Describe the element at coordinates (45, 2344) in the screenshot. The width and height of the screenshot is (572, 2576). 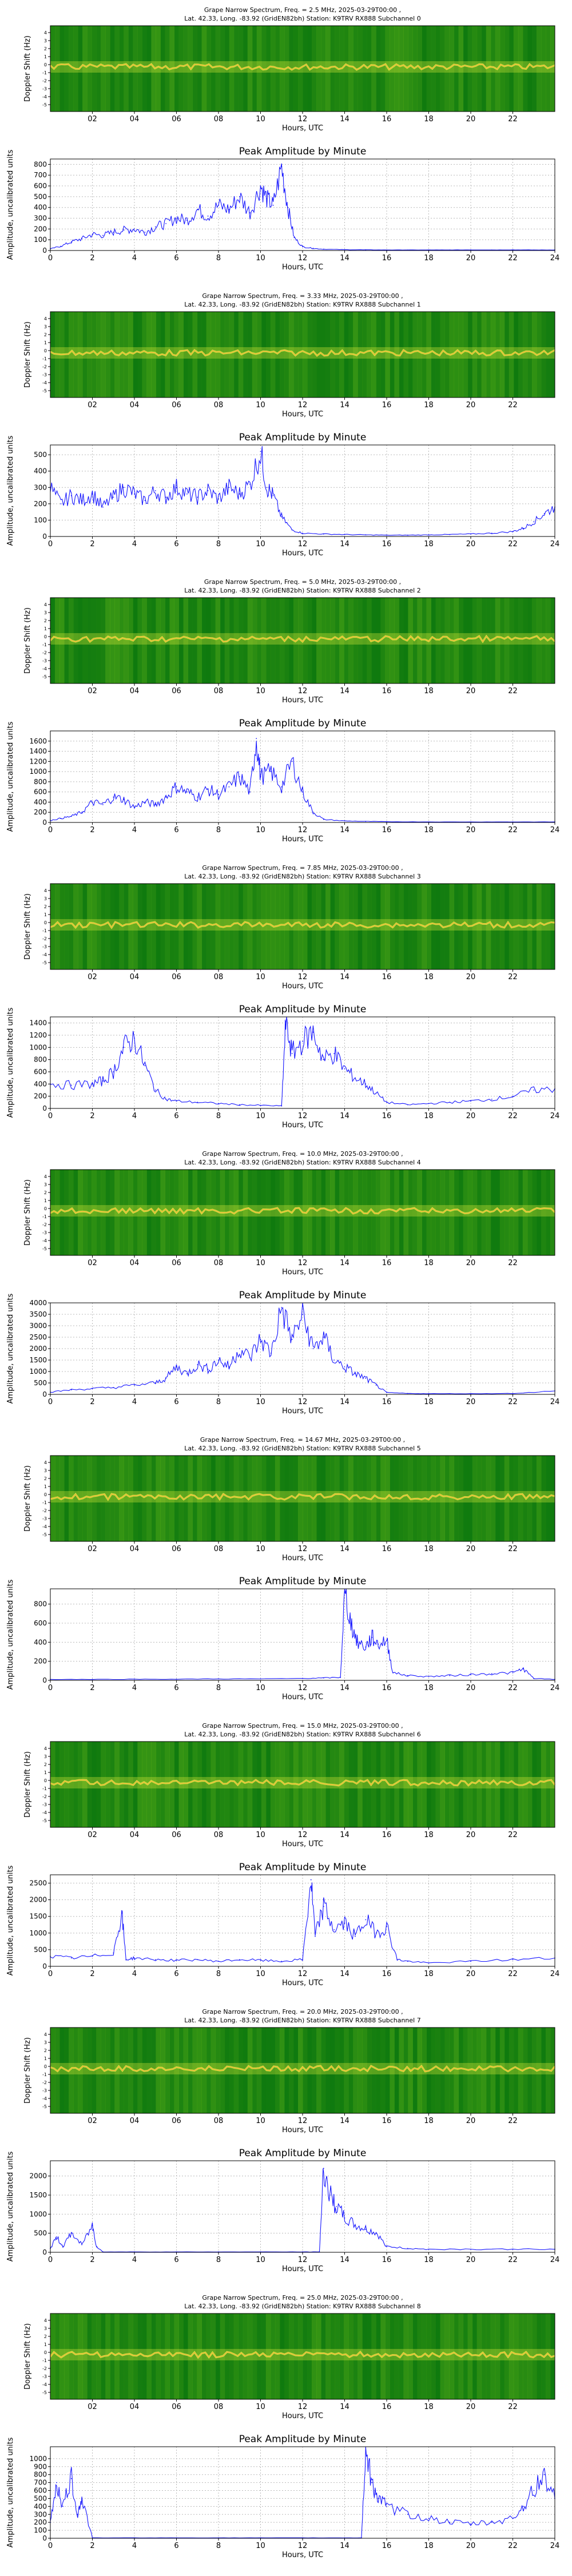
I see `y-tick-label: 1` at that location.